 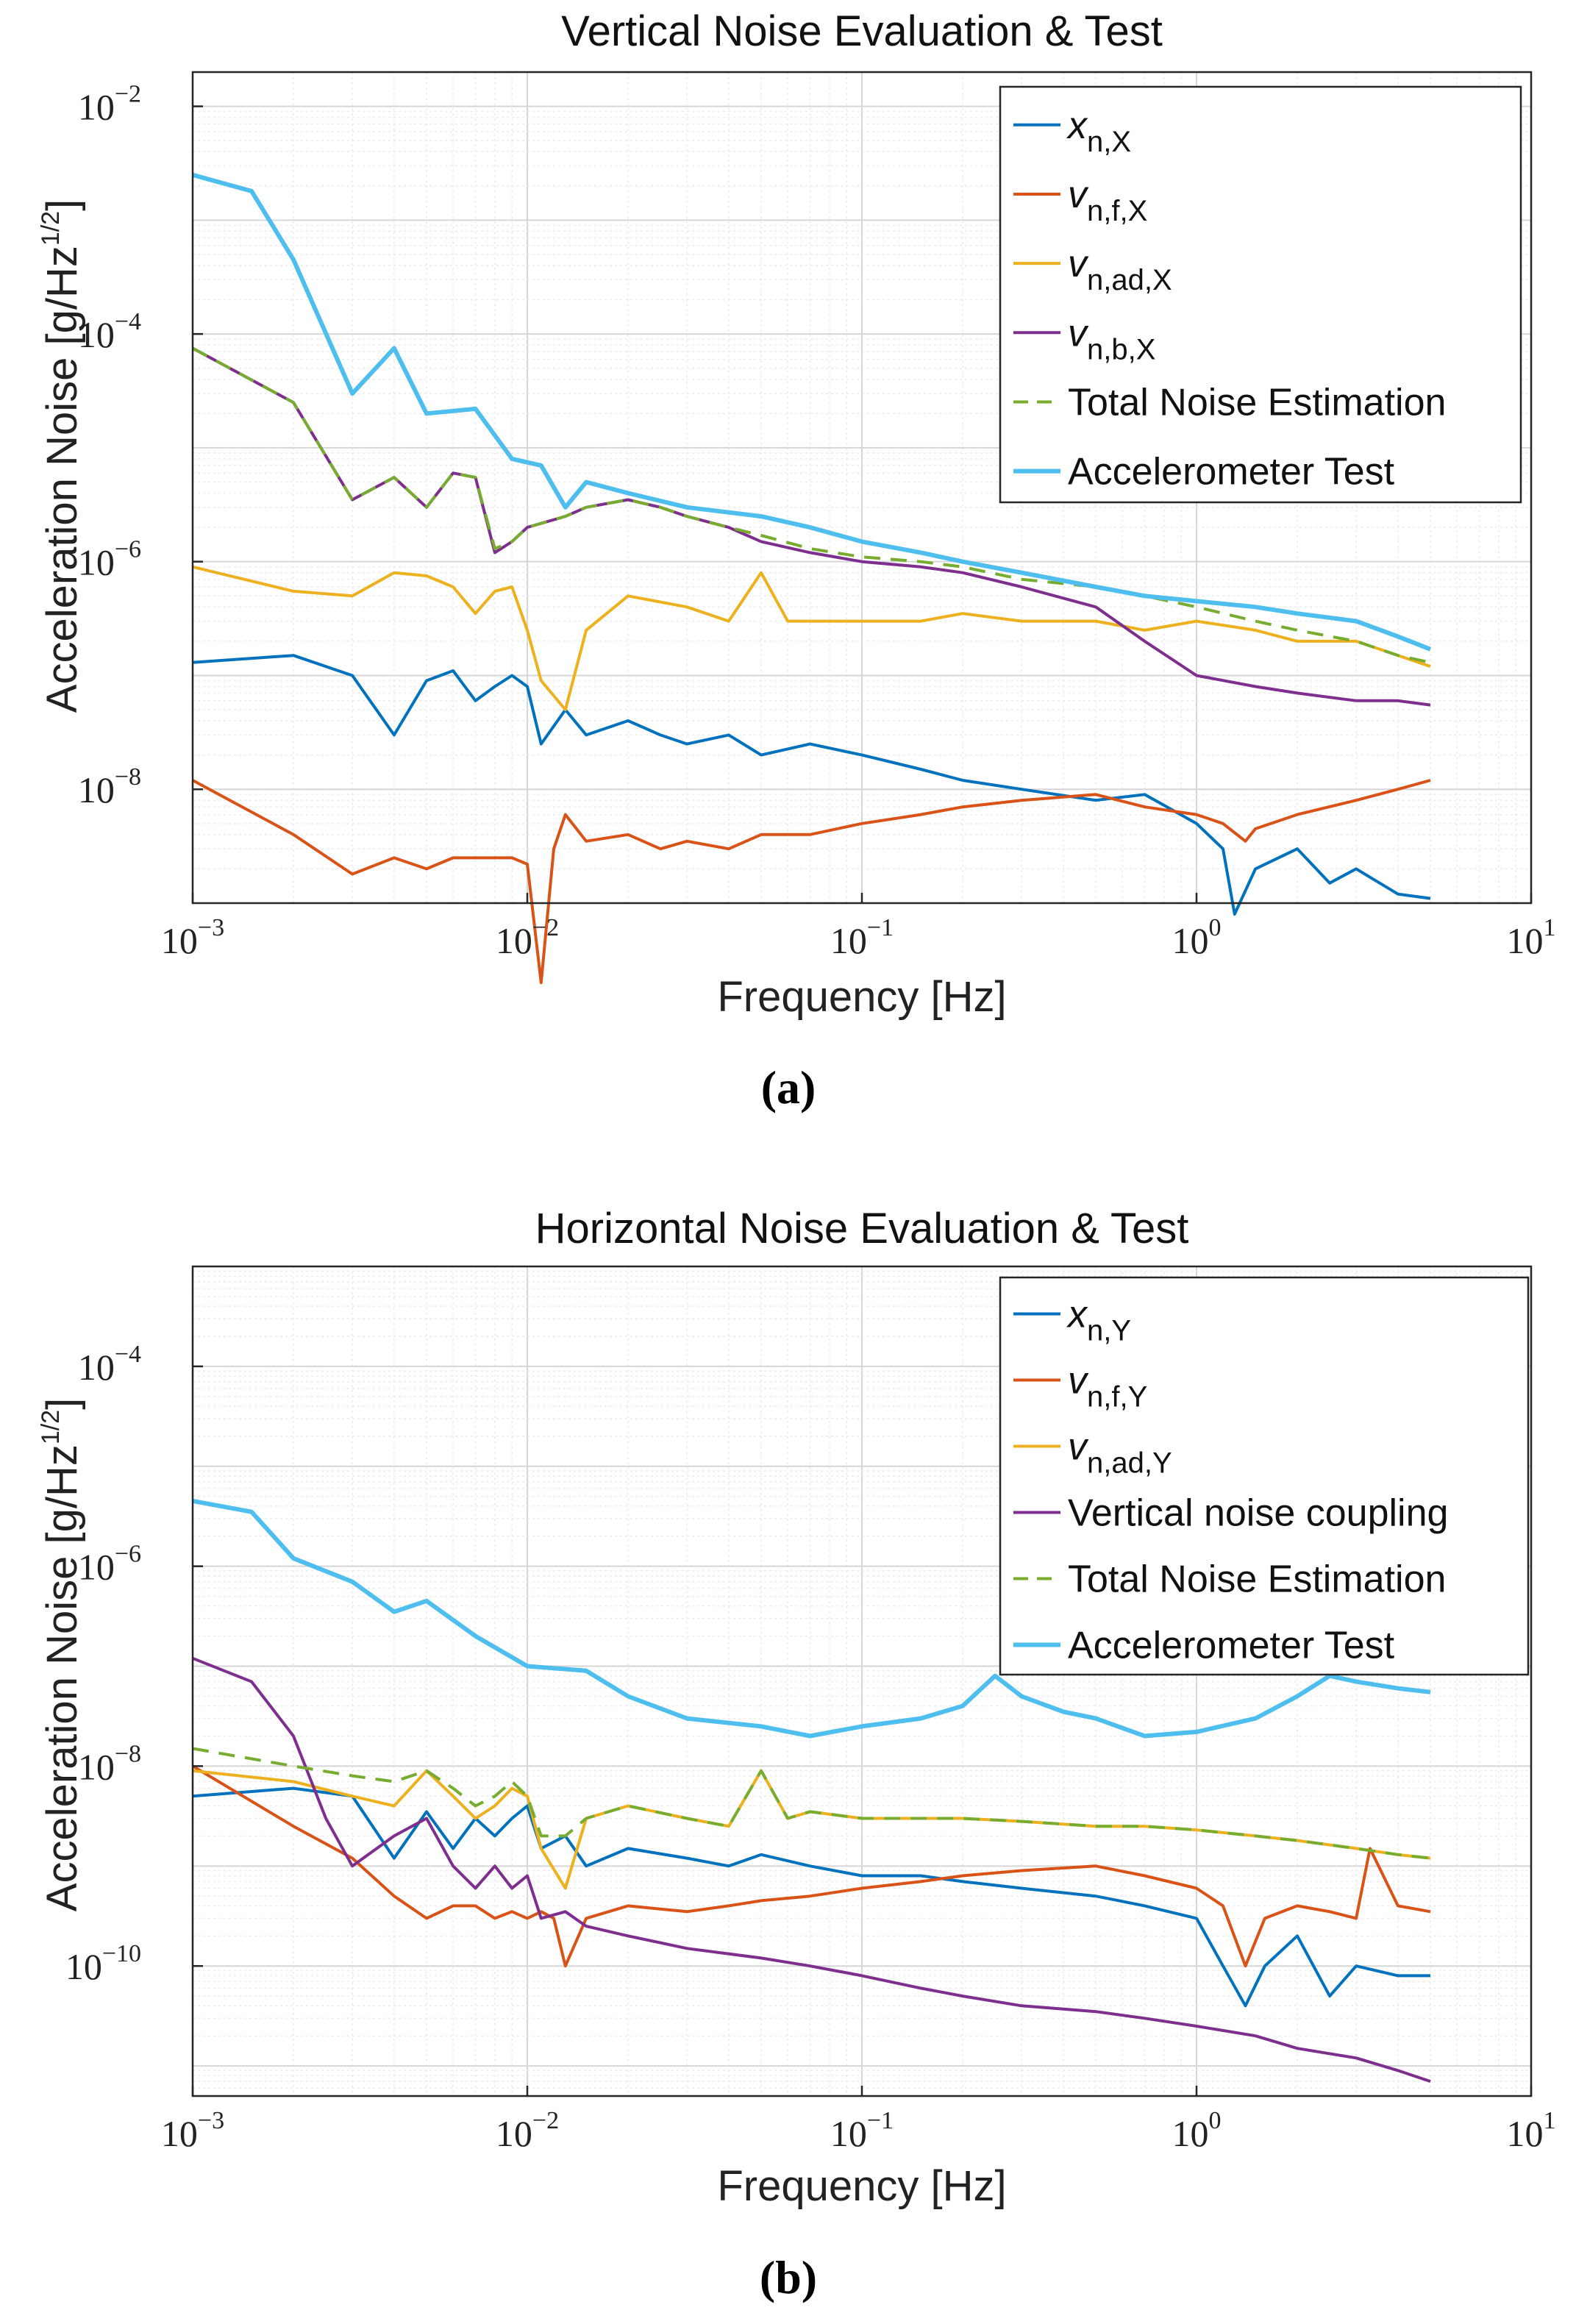 What do you see at coordinates (811, 882) in the screenshot?
I see `series-line-v-n-f-x` at bounding box center [811, 882].